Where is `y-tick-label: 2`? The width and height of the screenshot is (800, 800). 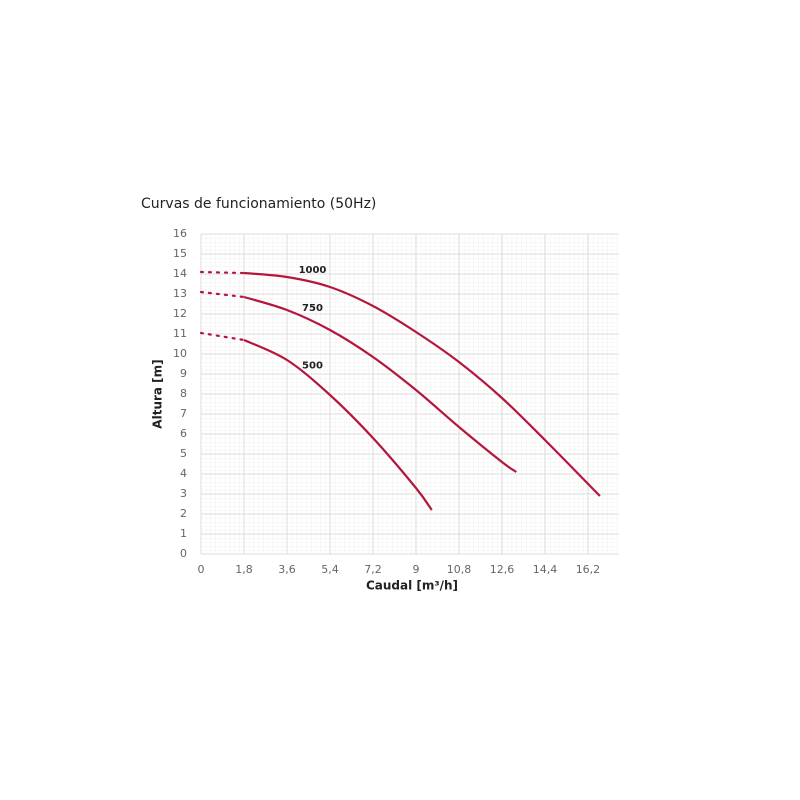
y-tick-label: 2 is located at coordinates (183, 513).